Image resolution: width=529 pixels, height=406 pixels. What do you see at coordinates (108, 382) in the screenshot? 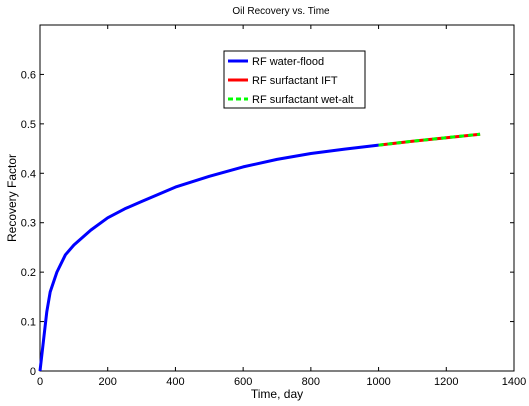
I see `x-tick-label: 200` at bounding box center [108, 382].